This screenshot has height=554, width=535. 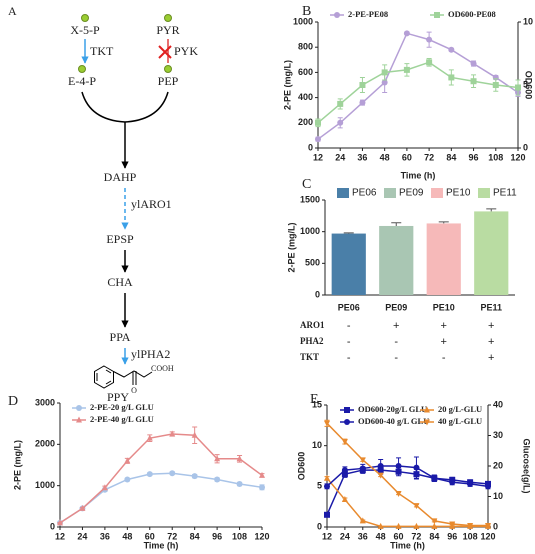 I want to click on legend-label: 2-PE-40 g/L GLU, so click(x=122, y=419).